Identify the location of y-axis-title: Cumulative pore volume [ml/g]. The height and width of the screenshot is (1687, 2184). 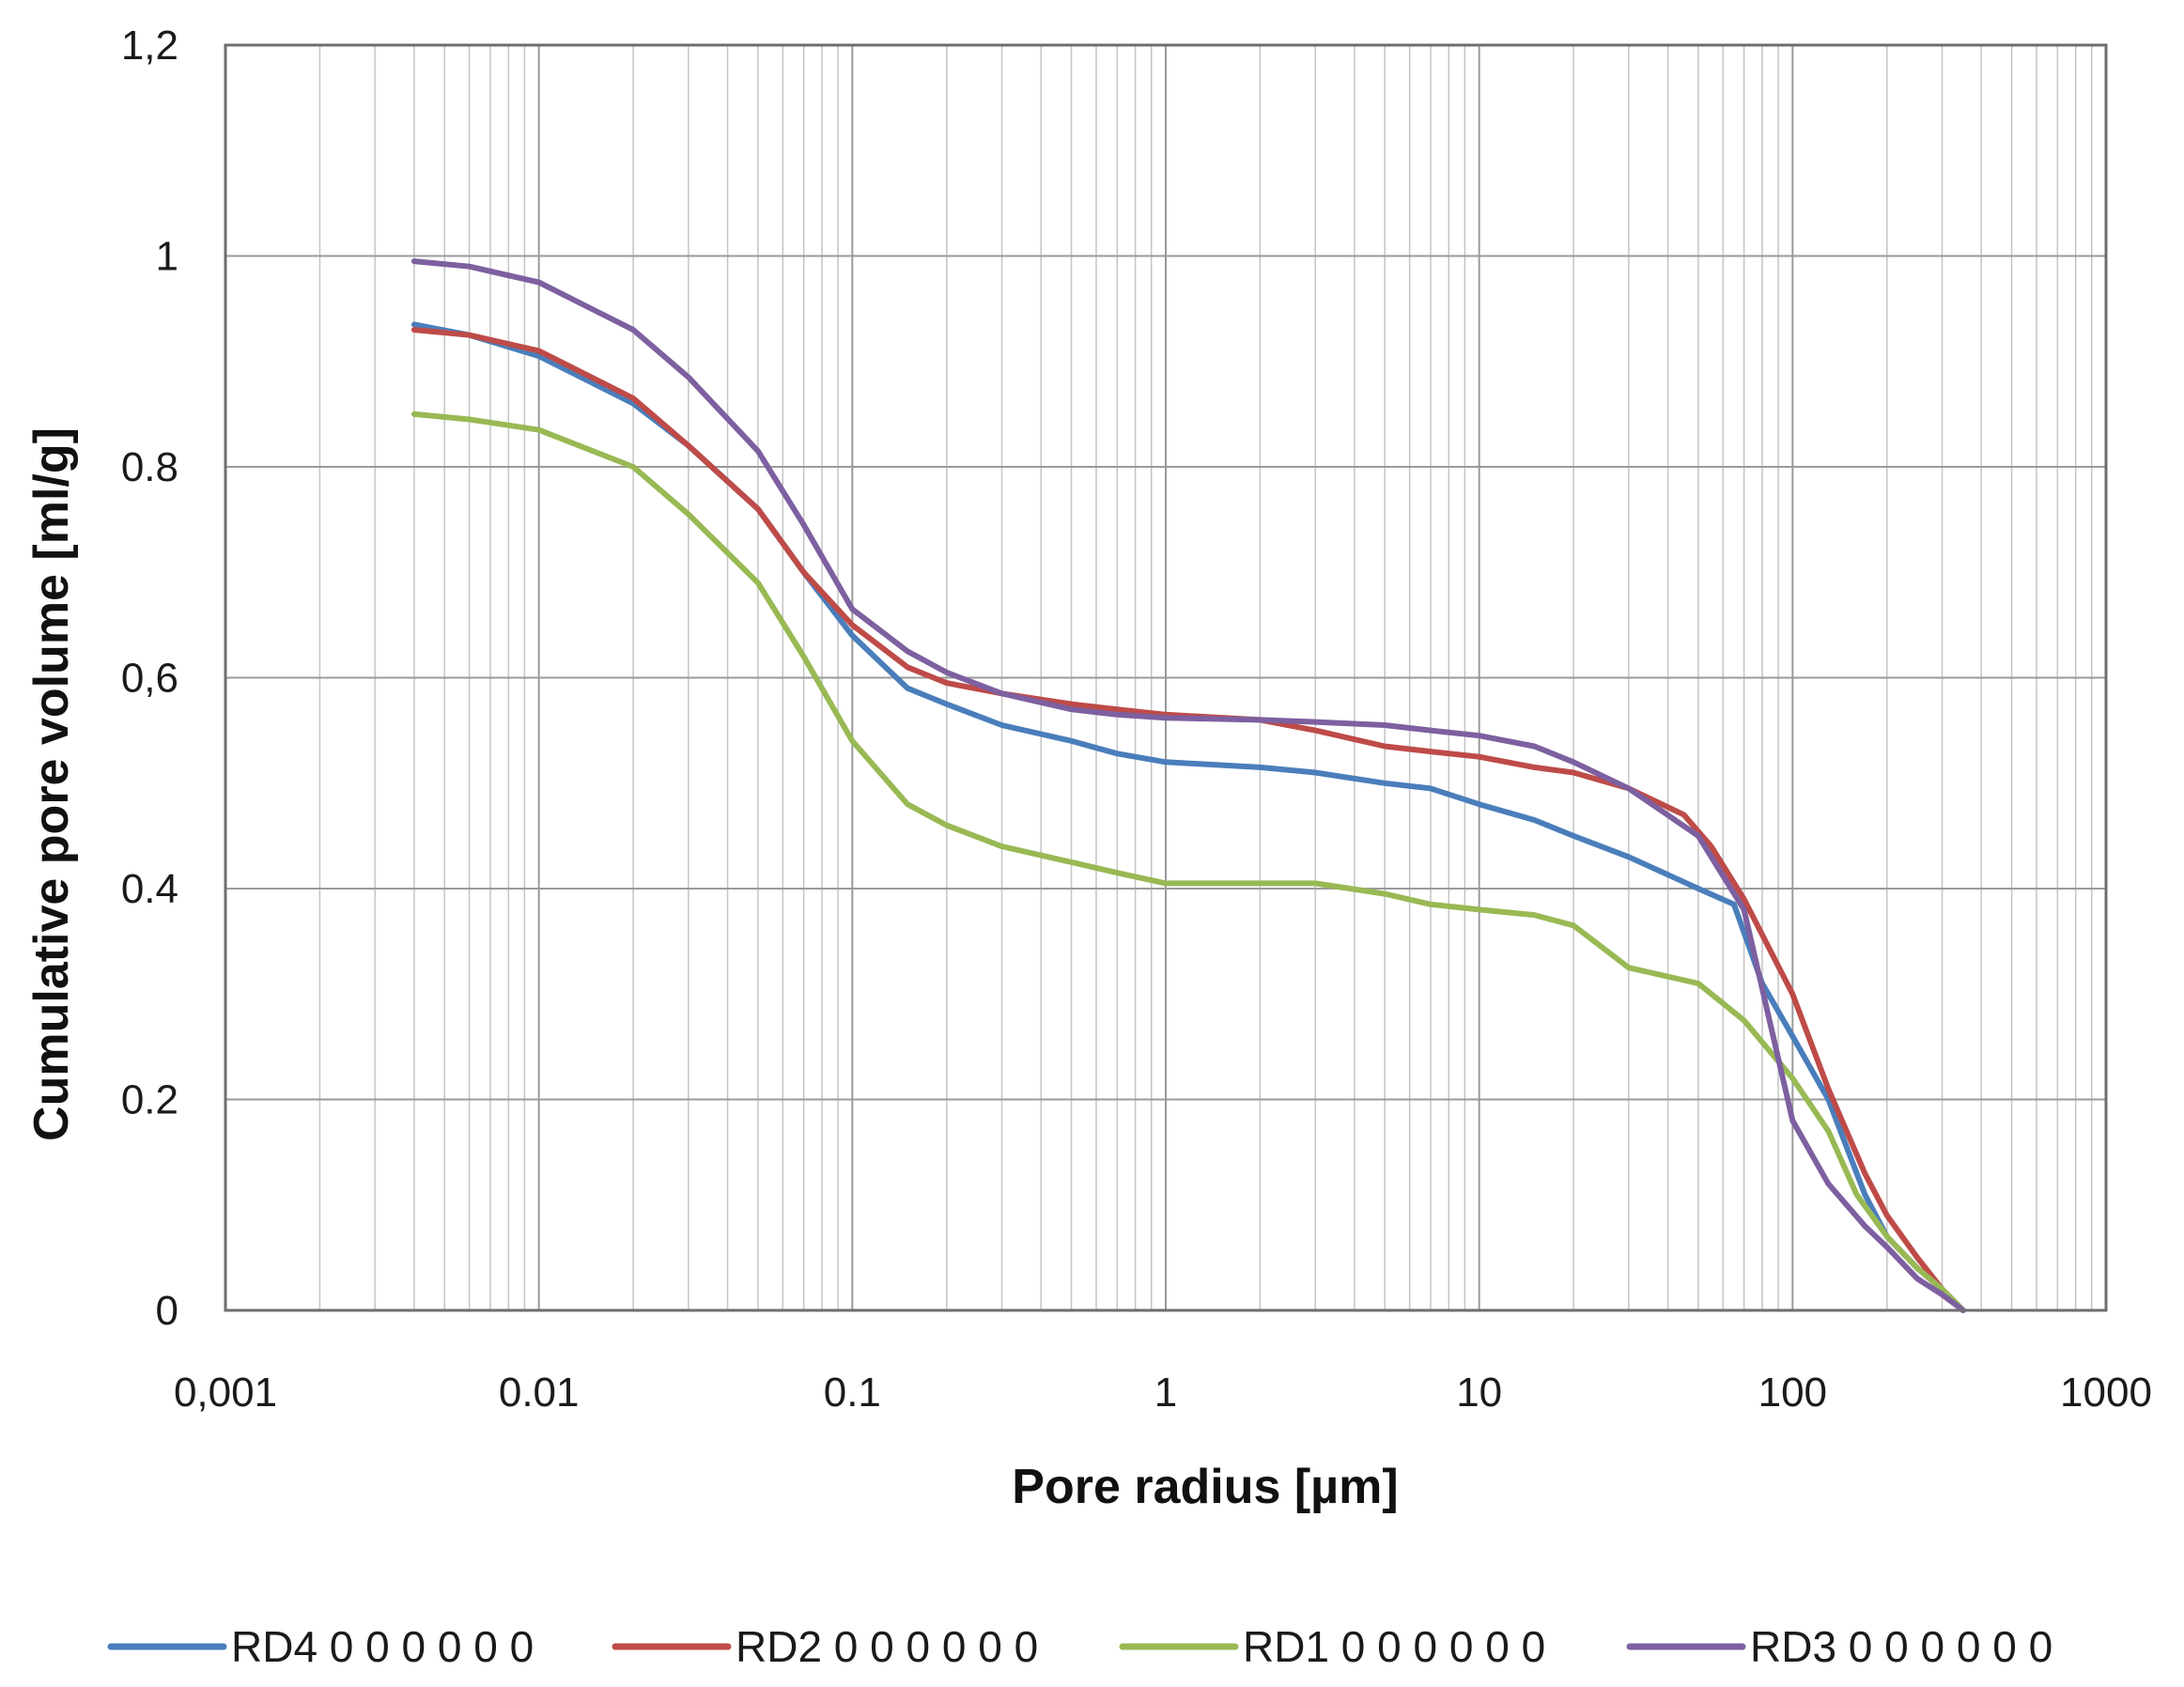
(51, 784).